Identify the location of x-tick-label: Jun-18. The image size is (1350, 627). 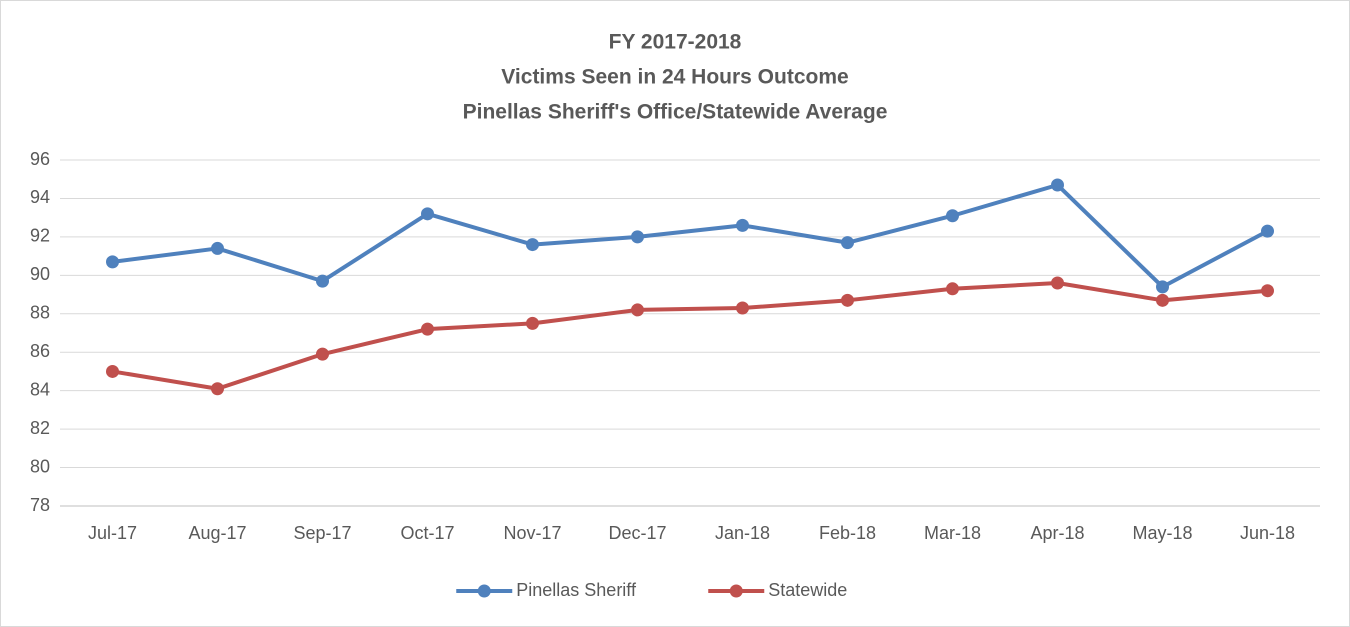
(1267, 533).